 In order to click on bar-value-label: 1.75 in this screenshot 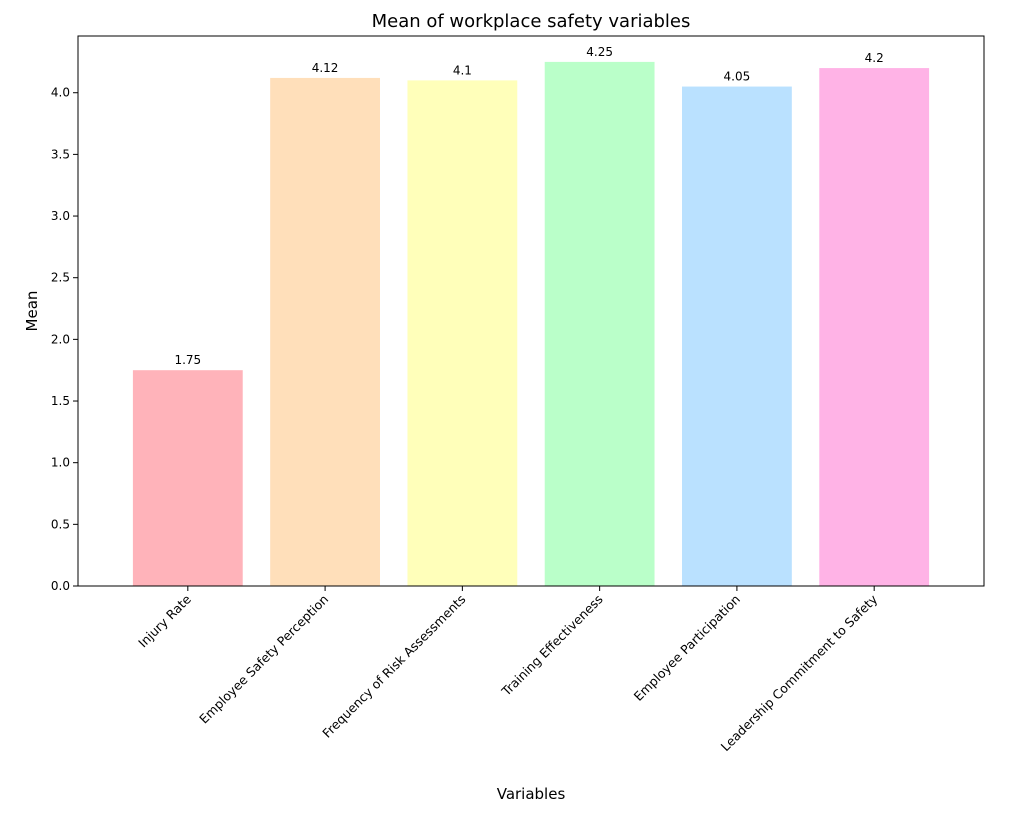, I will do `click(187, 360)`.